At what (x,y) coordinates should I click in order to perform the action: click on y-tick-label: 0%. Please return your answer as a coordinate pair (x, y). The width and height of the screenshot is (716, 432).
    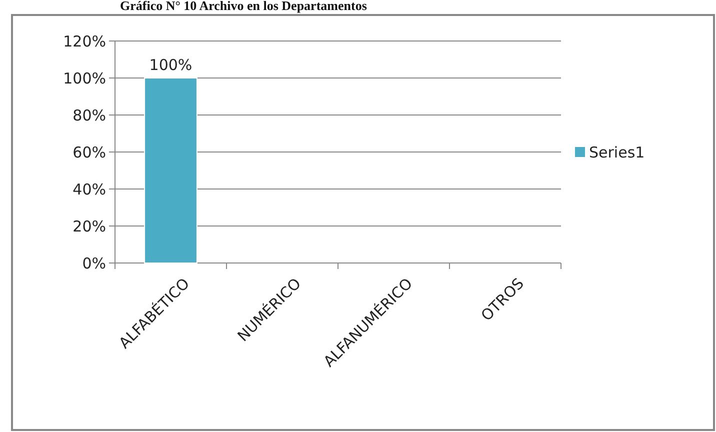
    Looking at the image, I should click on (94, 263).